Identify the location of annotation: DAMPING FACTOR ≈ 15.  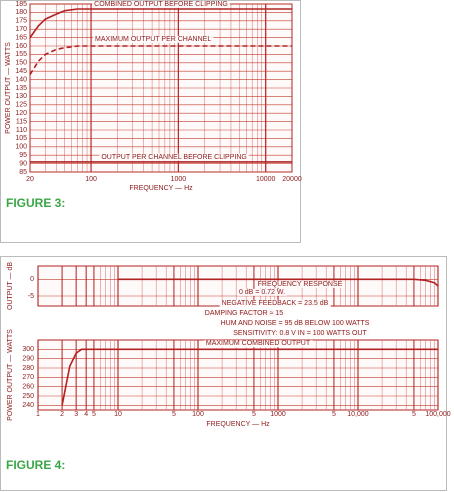
(244, 313).